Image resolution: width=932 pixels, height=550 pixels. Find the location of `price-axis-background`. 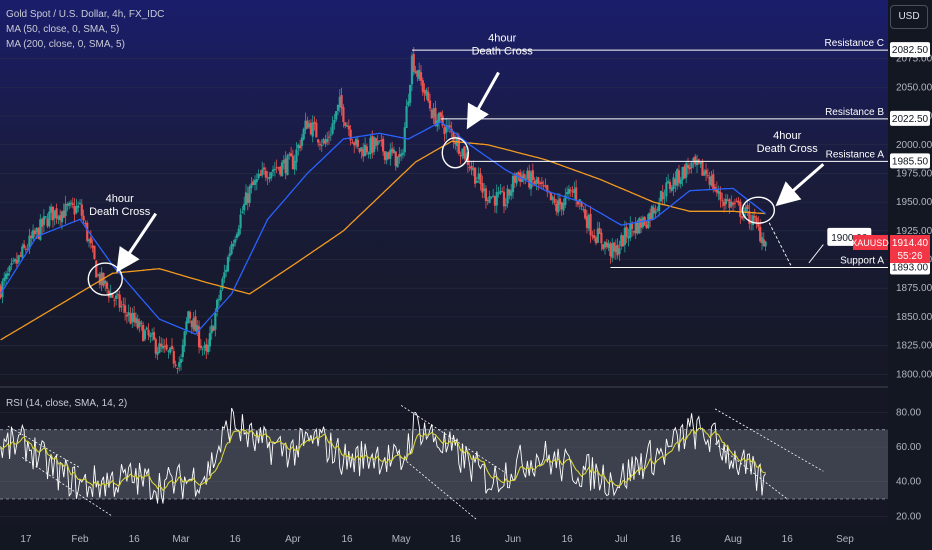

price-axis-background is located at coordinates (910, 275).